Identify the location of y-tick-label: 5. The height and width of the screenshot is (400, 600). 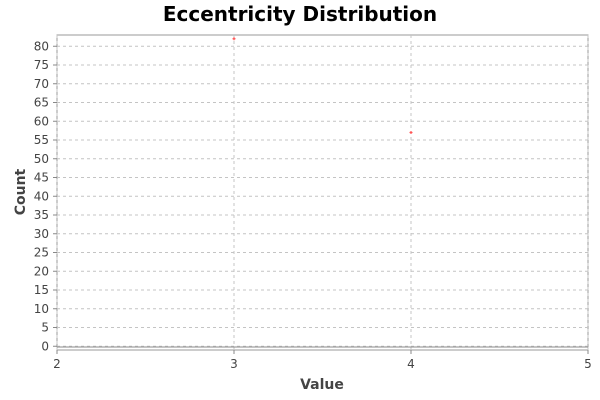
(45, 328).